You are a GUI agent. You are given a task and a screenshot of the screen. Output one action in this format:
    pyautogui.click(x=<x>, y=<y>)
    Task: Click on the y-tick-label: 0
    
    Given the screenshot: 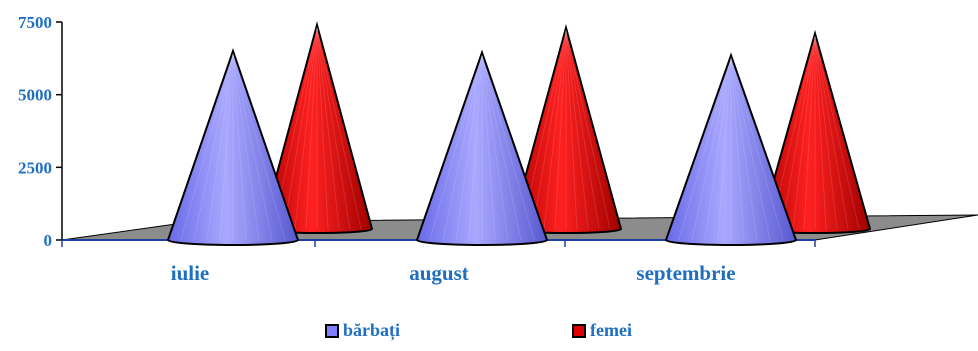 What is the action you would take?
    pyautogui.click(x=48, y=240)
    